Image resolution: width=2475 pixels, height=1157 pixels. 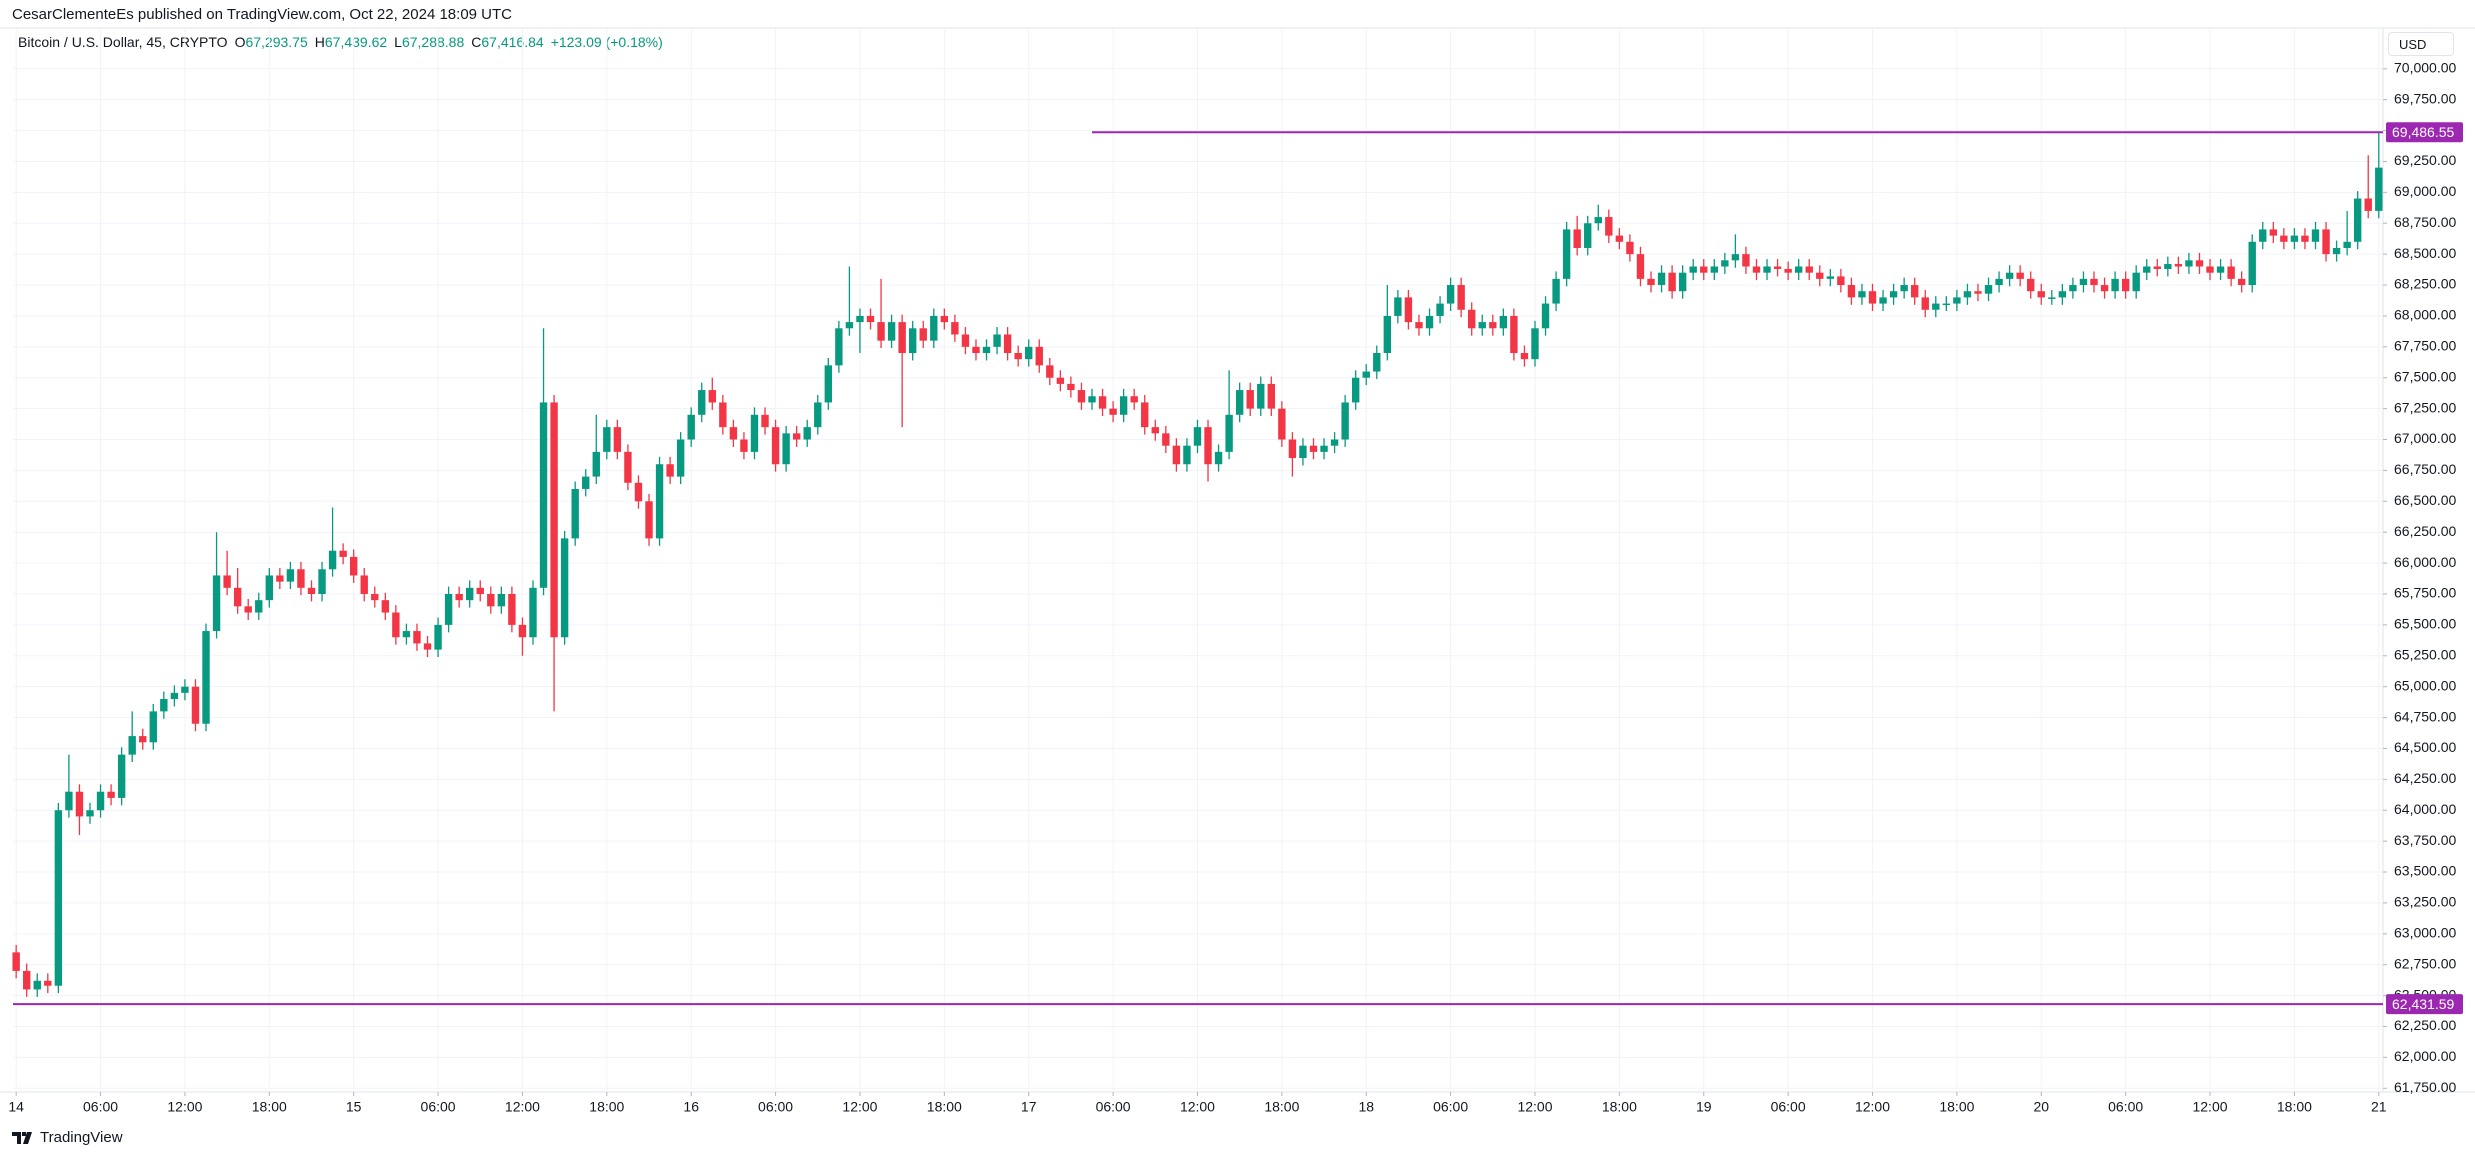 I want to click on y-tick-label: 68,500.00, so click(x=2425, y=253).